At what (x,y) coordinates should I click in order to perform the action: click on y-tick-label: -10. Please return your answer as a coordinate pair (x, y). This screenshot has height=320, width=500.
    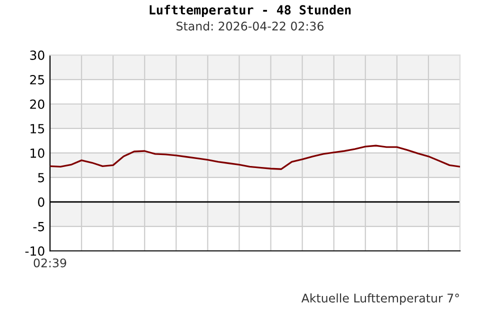
    Looking at the image, I should click on (34, 251).